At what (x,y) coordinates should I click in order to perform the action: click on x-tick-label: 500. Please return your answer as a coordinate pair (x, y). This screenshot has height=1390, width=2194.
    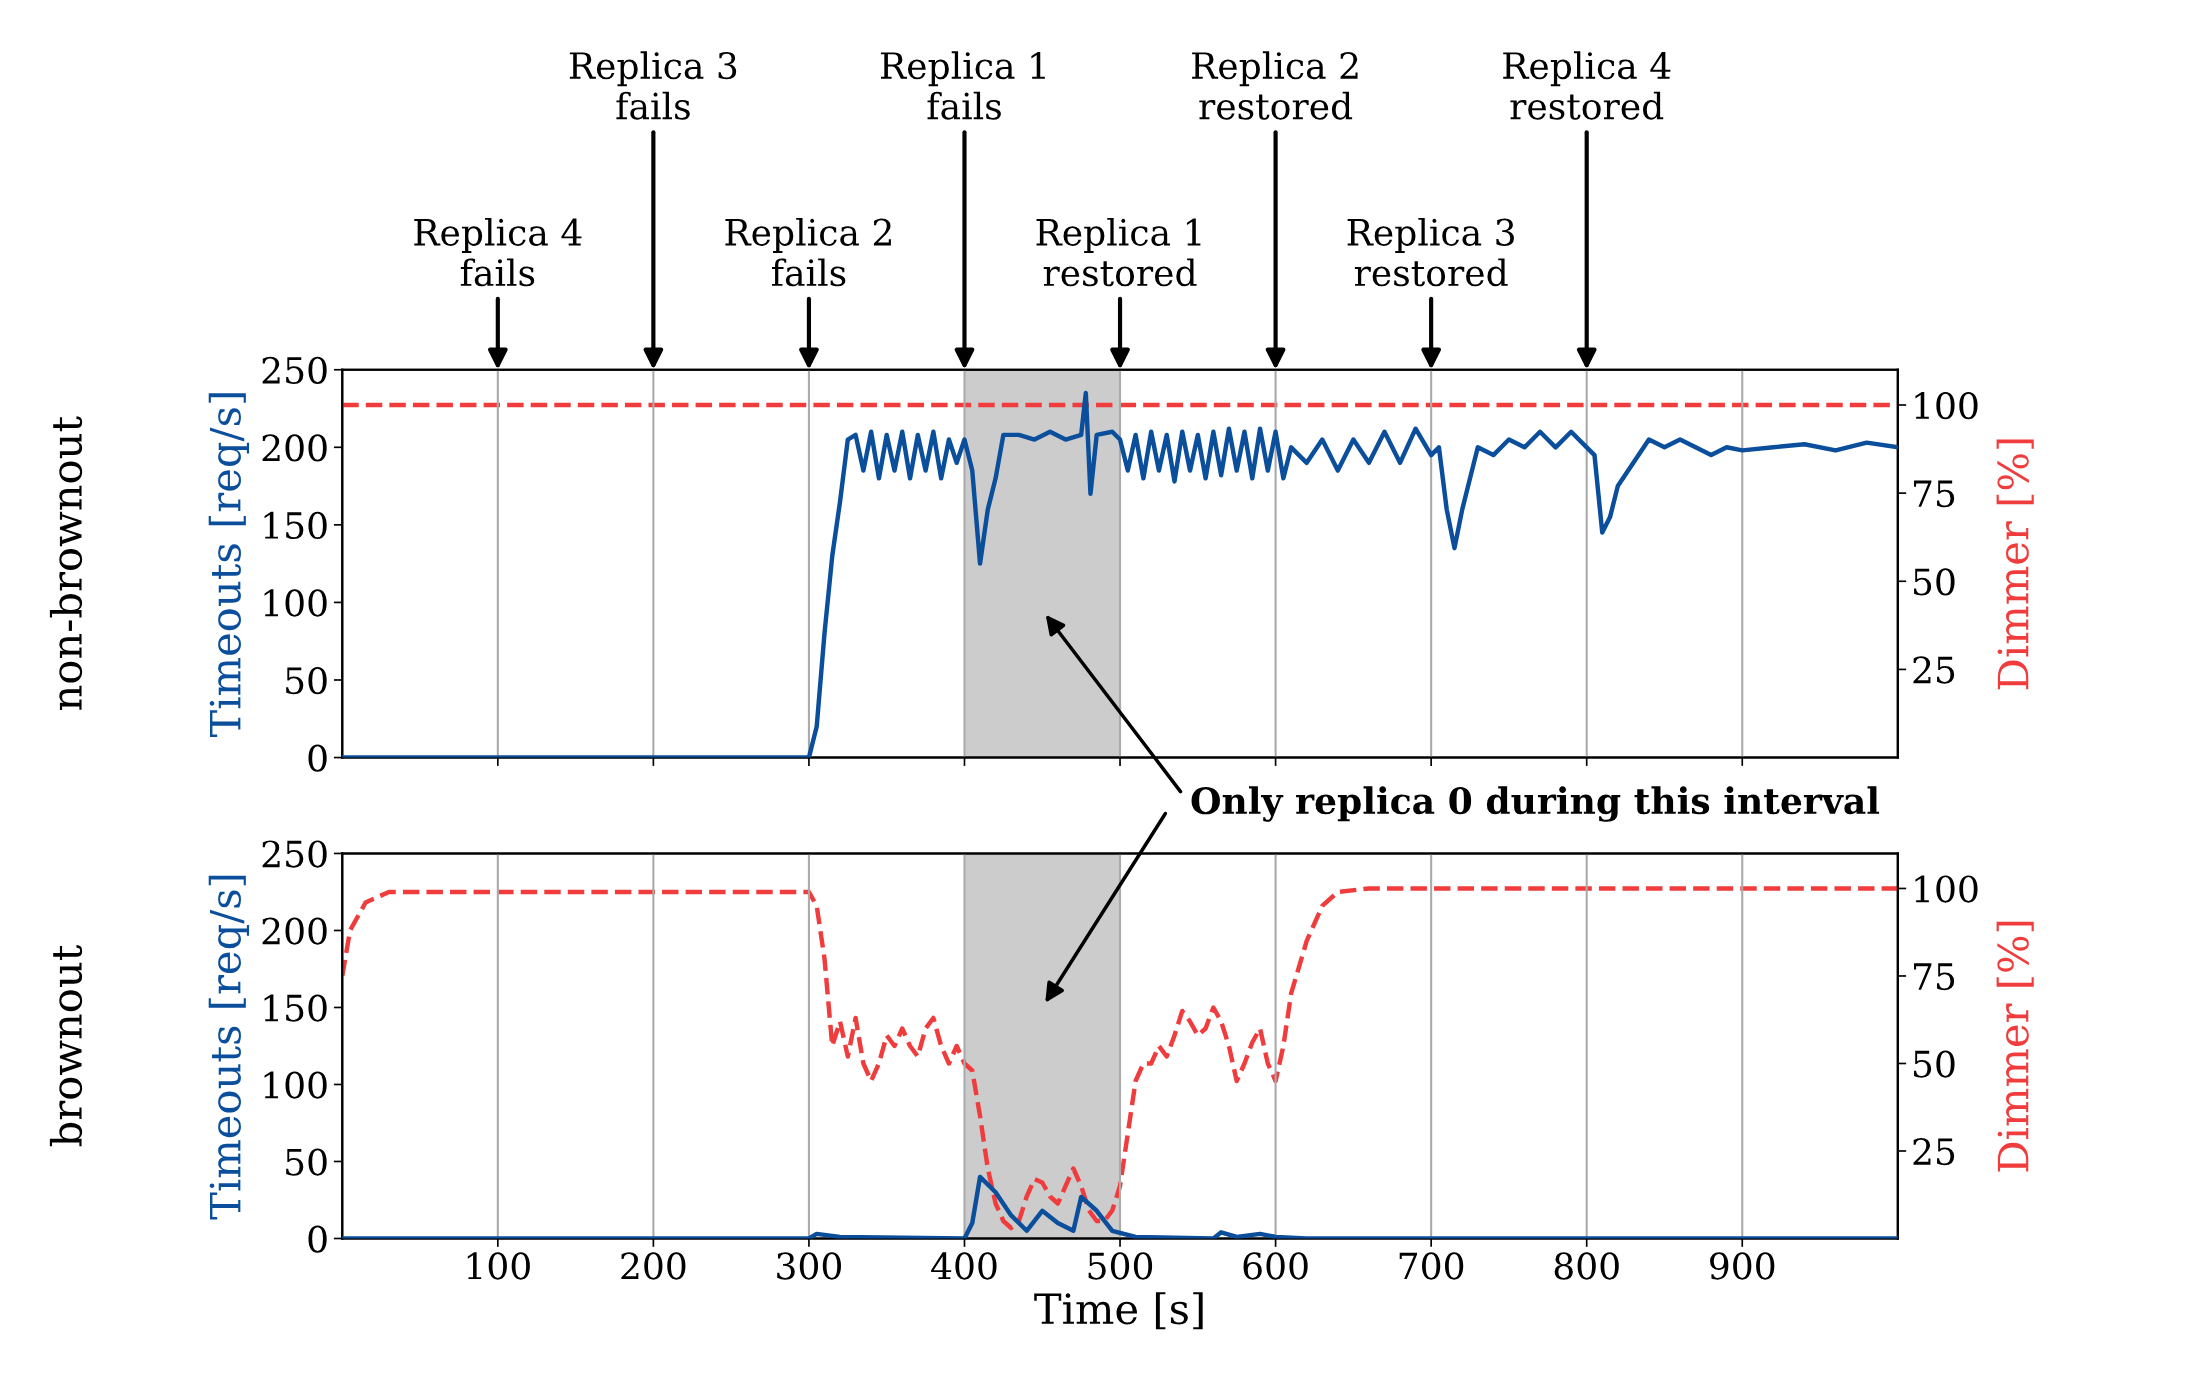
    Looking at the image, I should click on (1120, 1266).